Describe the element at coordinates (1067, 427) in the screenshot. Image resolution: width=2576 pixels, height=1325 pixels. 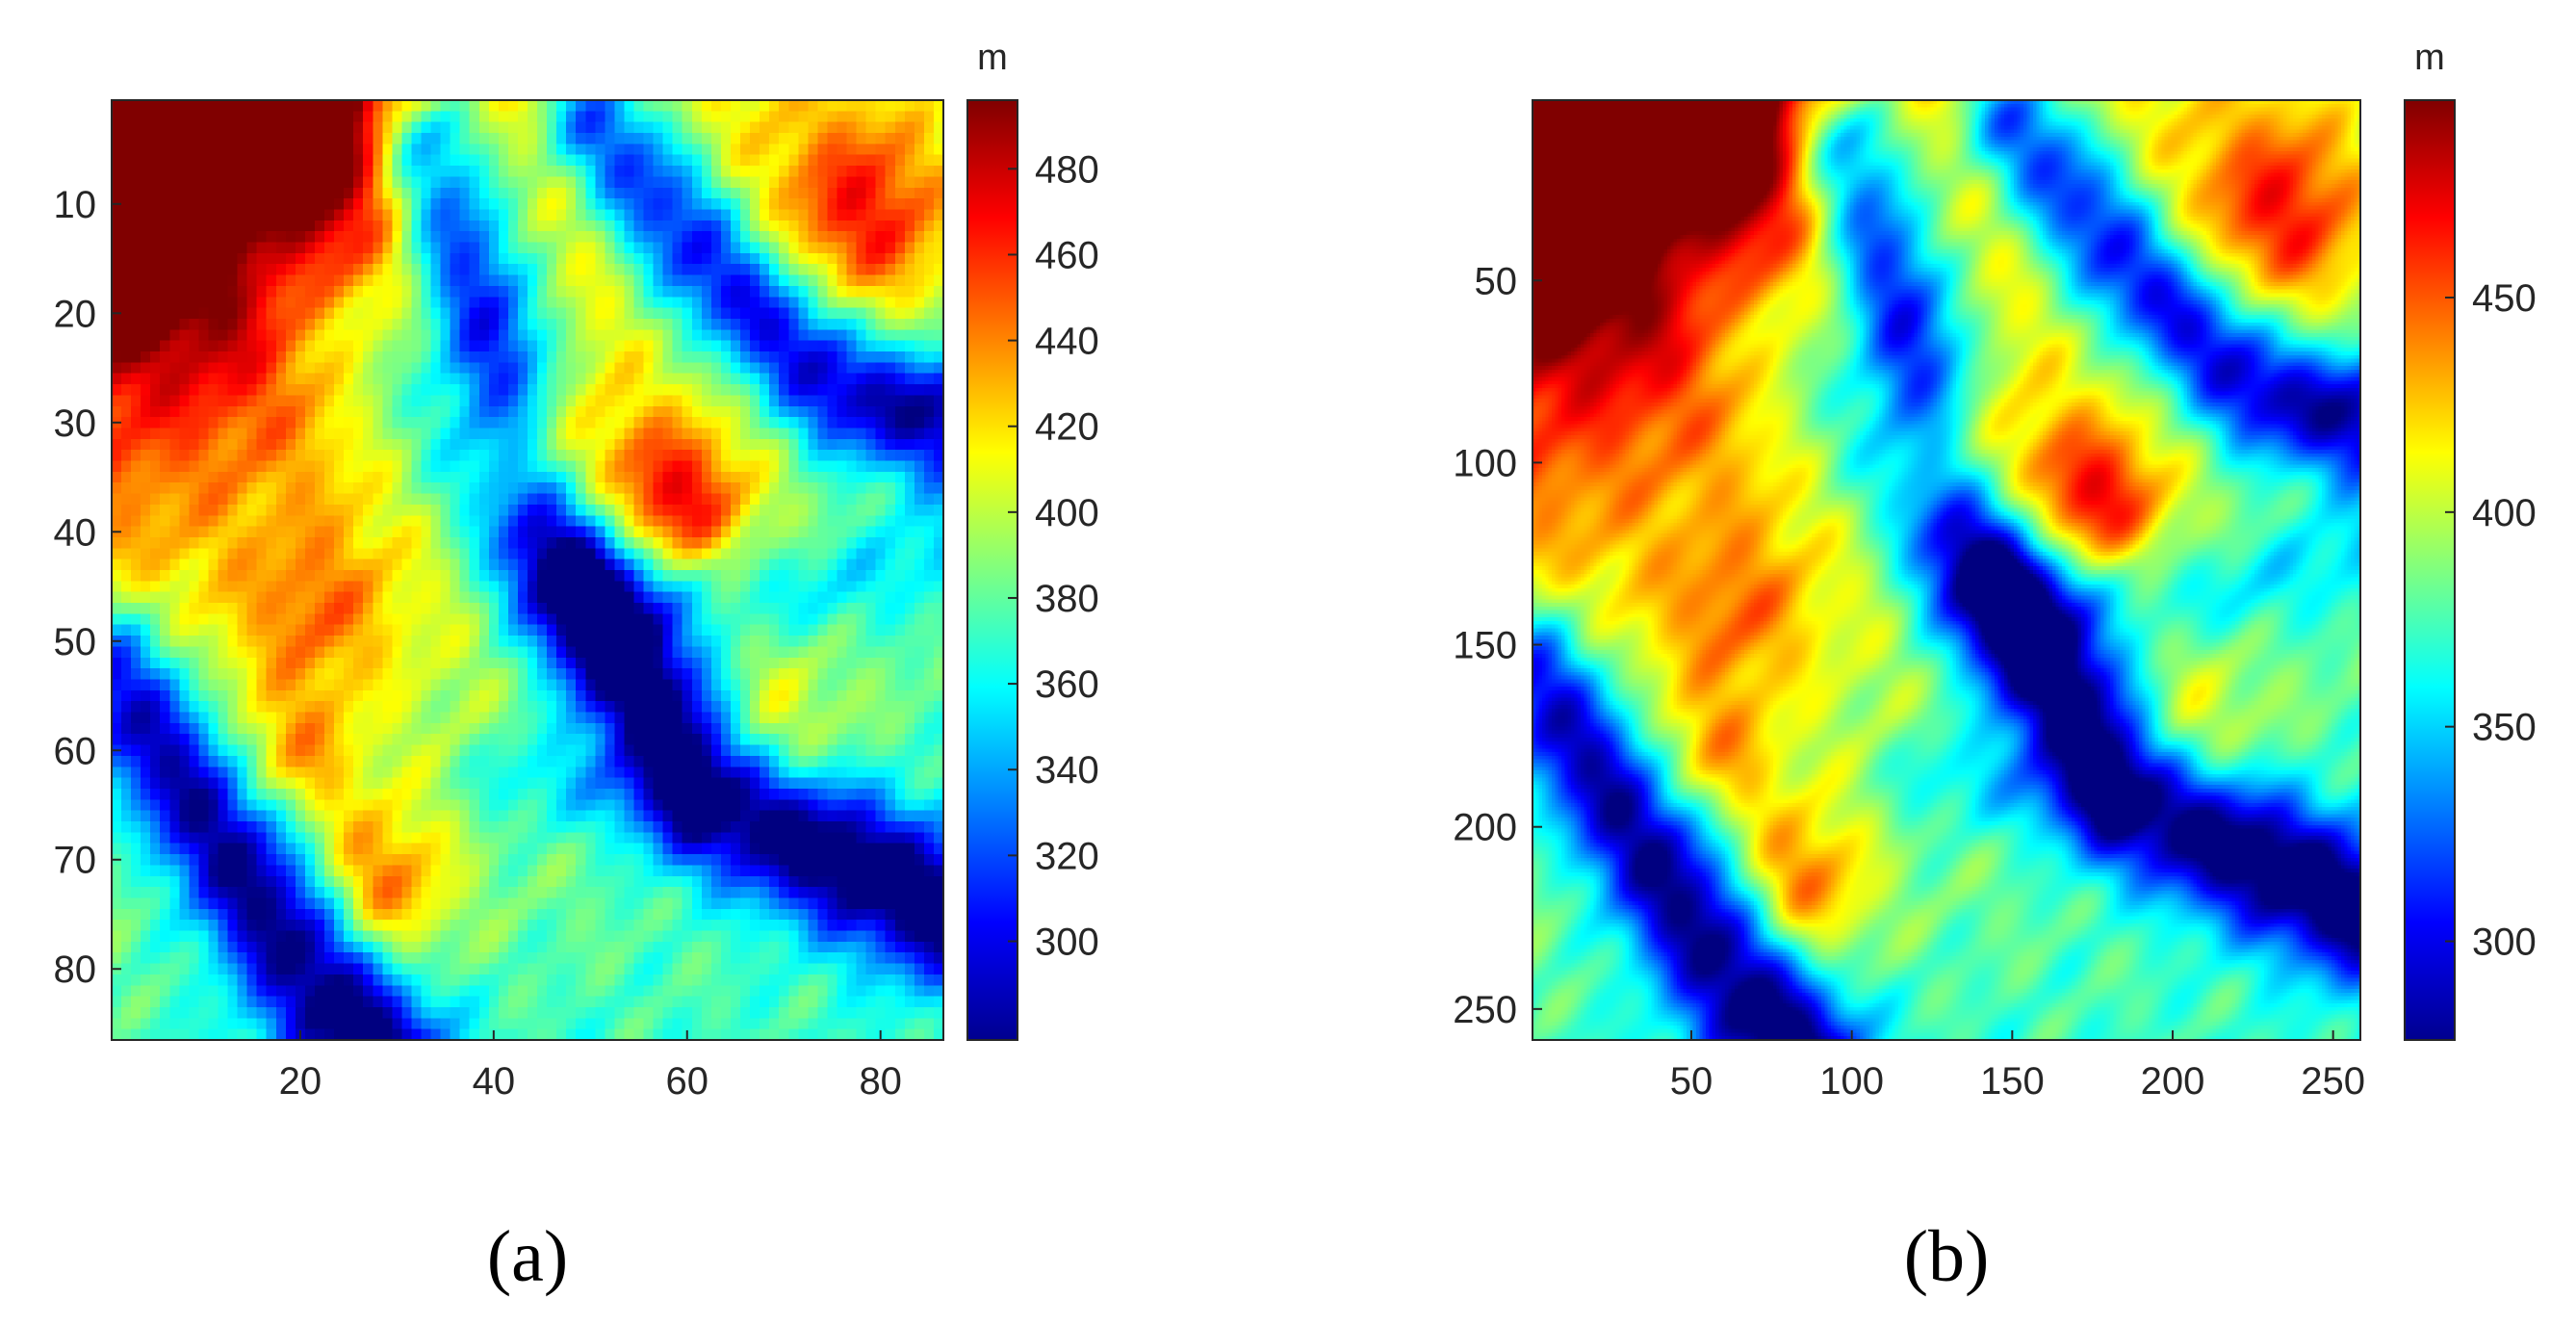
I see `colorbar-tick-label-a: 420` at that location.